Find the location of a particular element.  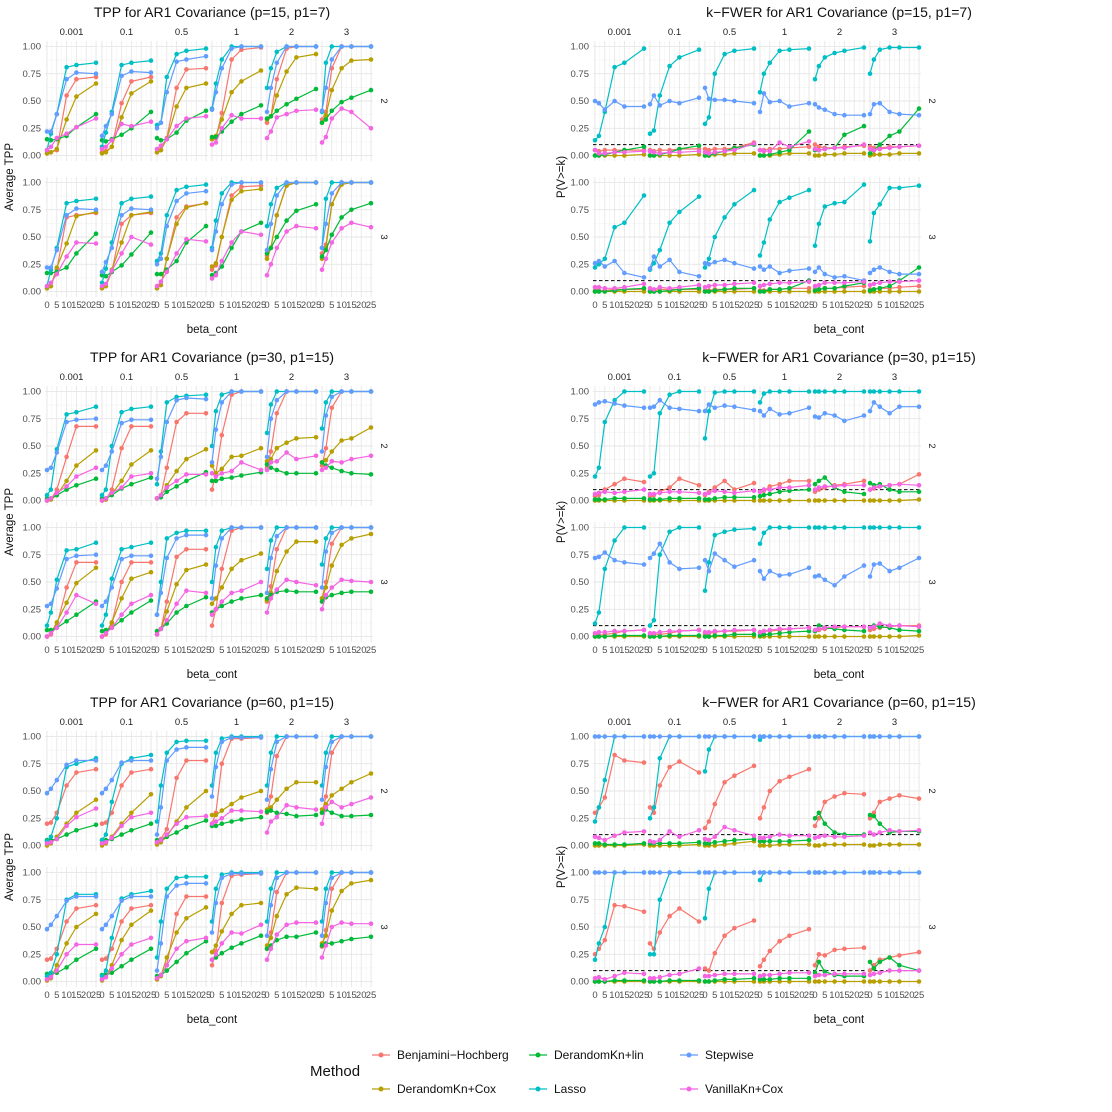

panel-r2-c5 is located at coordinates (291, 237).